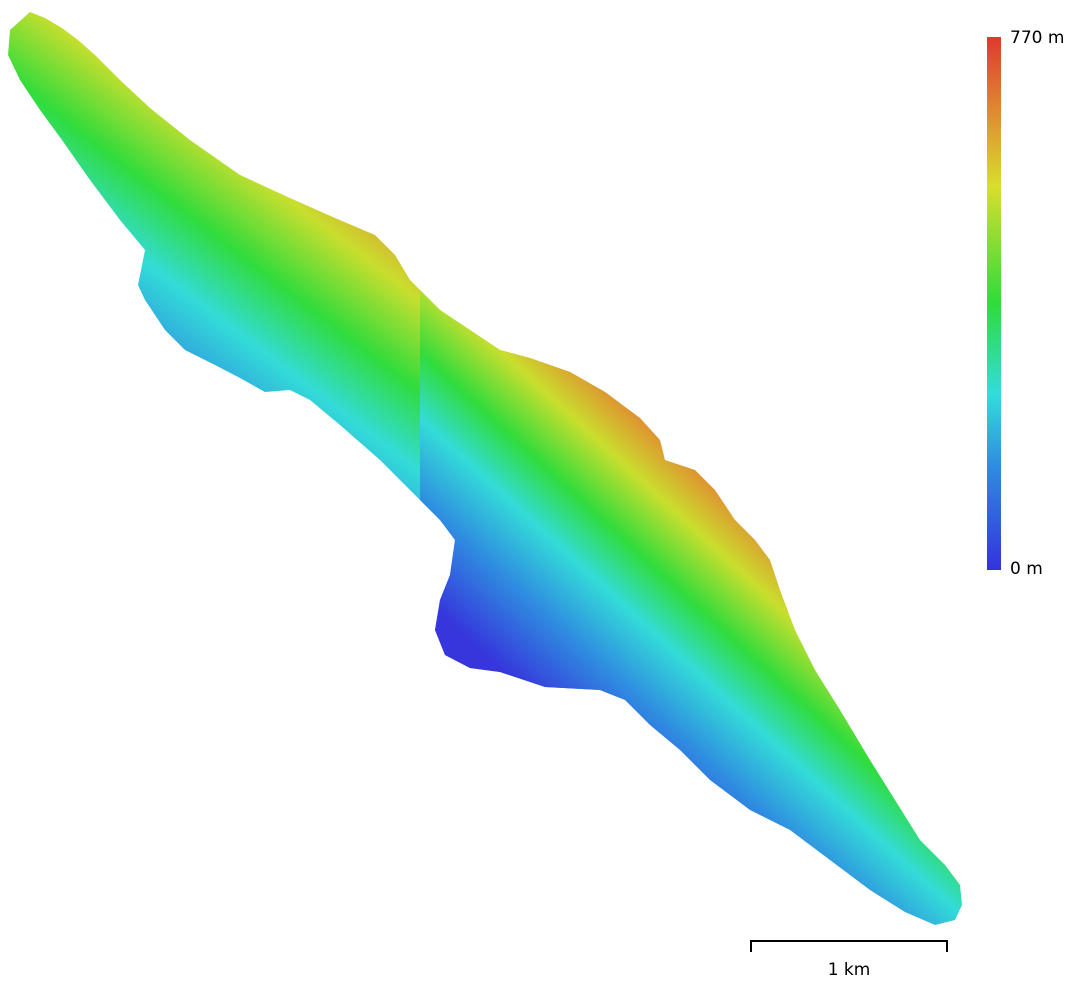 This screenshot has height=986, width=1079. Describe the element at coordinates (1037, 38) in the screenshot. I see `legend-max-label: 770 m` at that location.